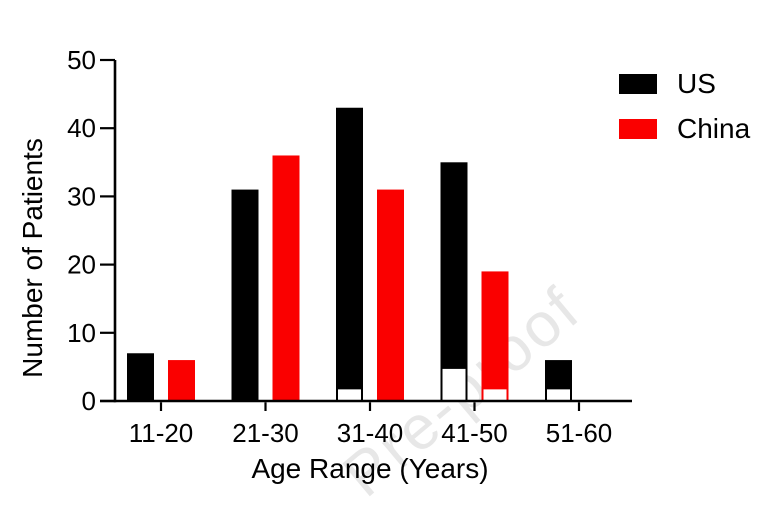 The height and width of the screenshot is (507, 769). What do you see at coordinates (696, 83) in the screenshot?
I see `legend-label-us: US` at bounding box center [696, 83].